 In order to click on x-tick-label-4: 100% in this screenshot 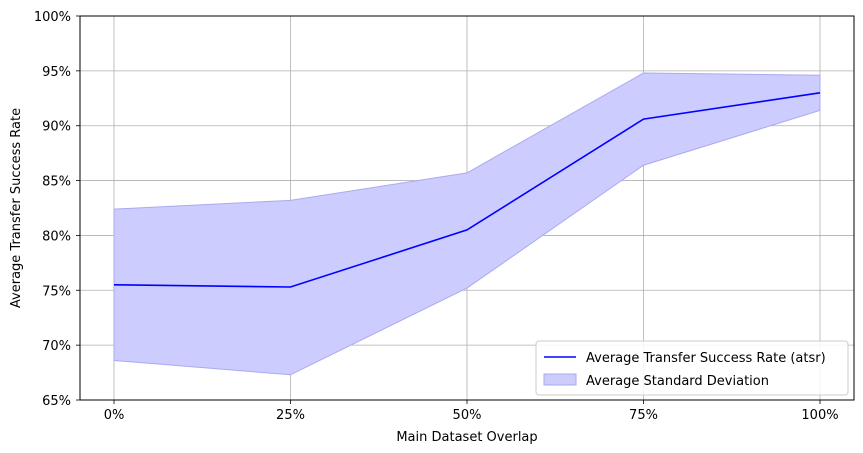, I will do `click(819, 415)`.